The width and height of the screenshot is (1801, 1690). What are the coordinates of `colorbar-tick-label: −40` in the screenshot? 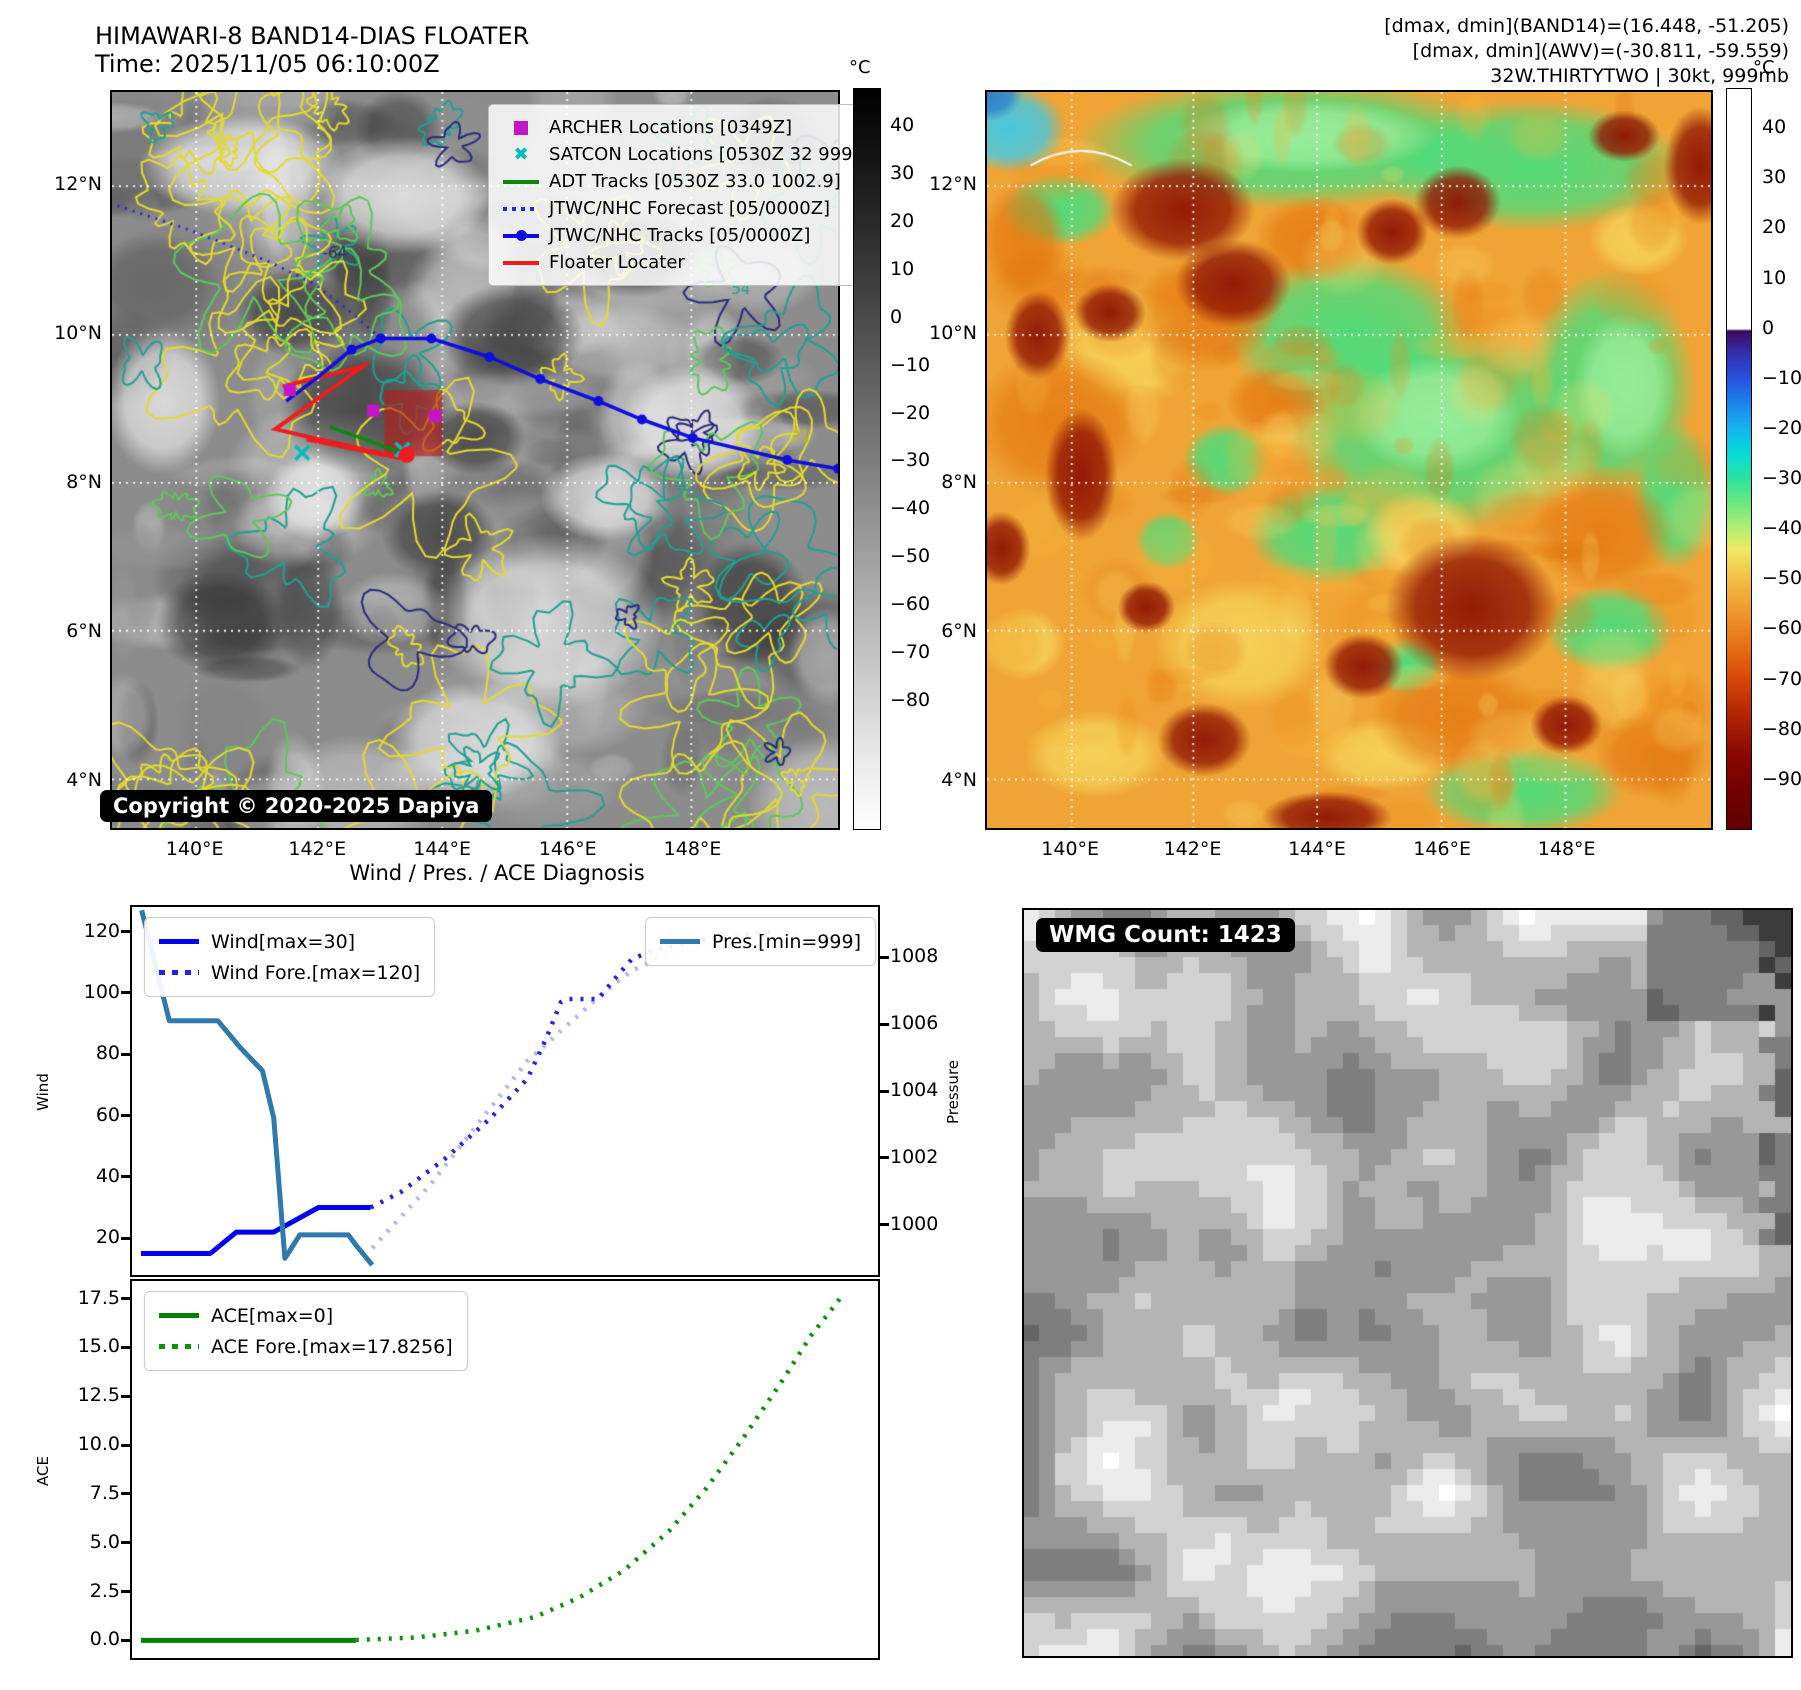 It's located at (910, 508).